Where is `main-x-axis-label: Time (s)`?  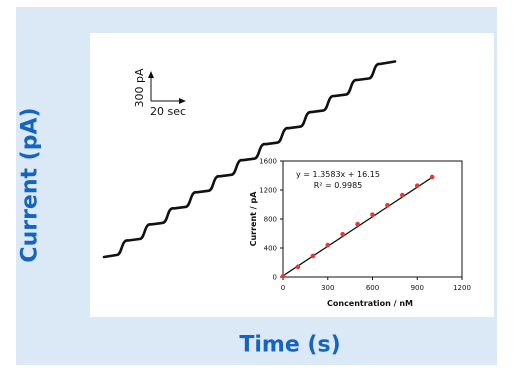
main-x-axis-label: Time (s) is located at coordinates (290, 345).